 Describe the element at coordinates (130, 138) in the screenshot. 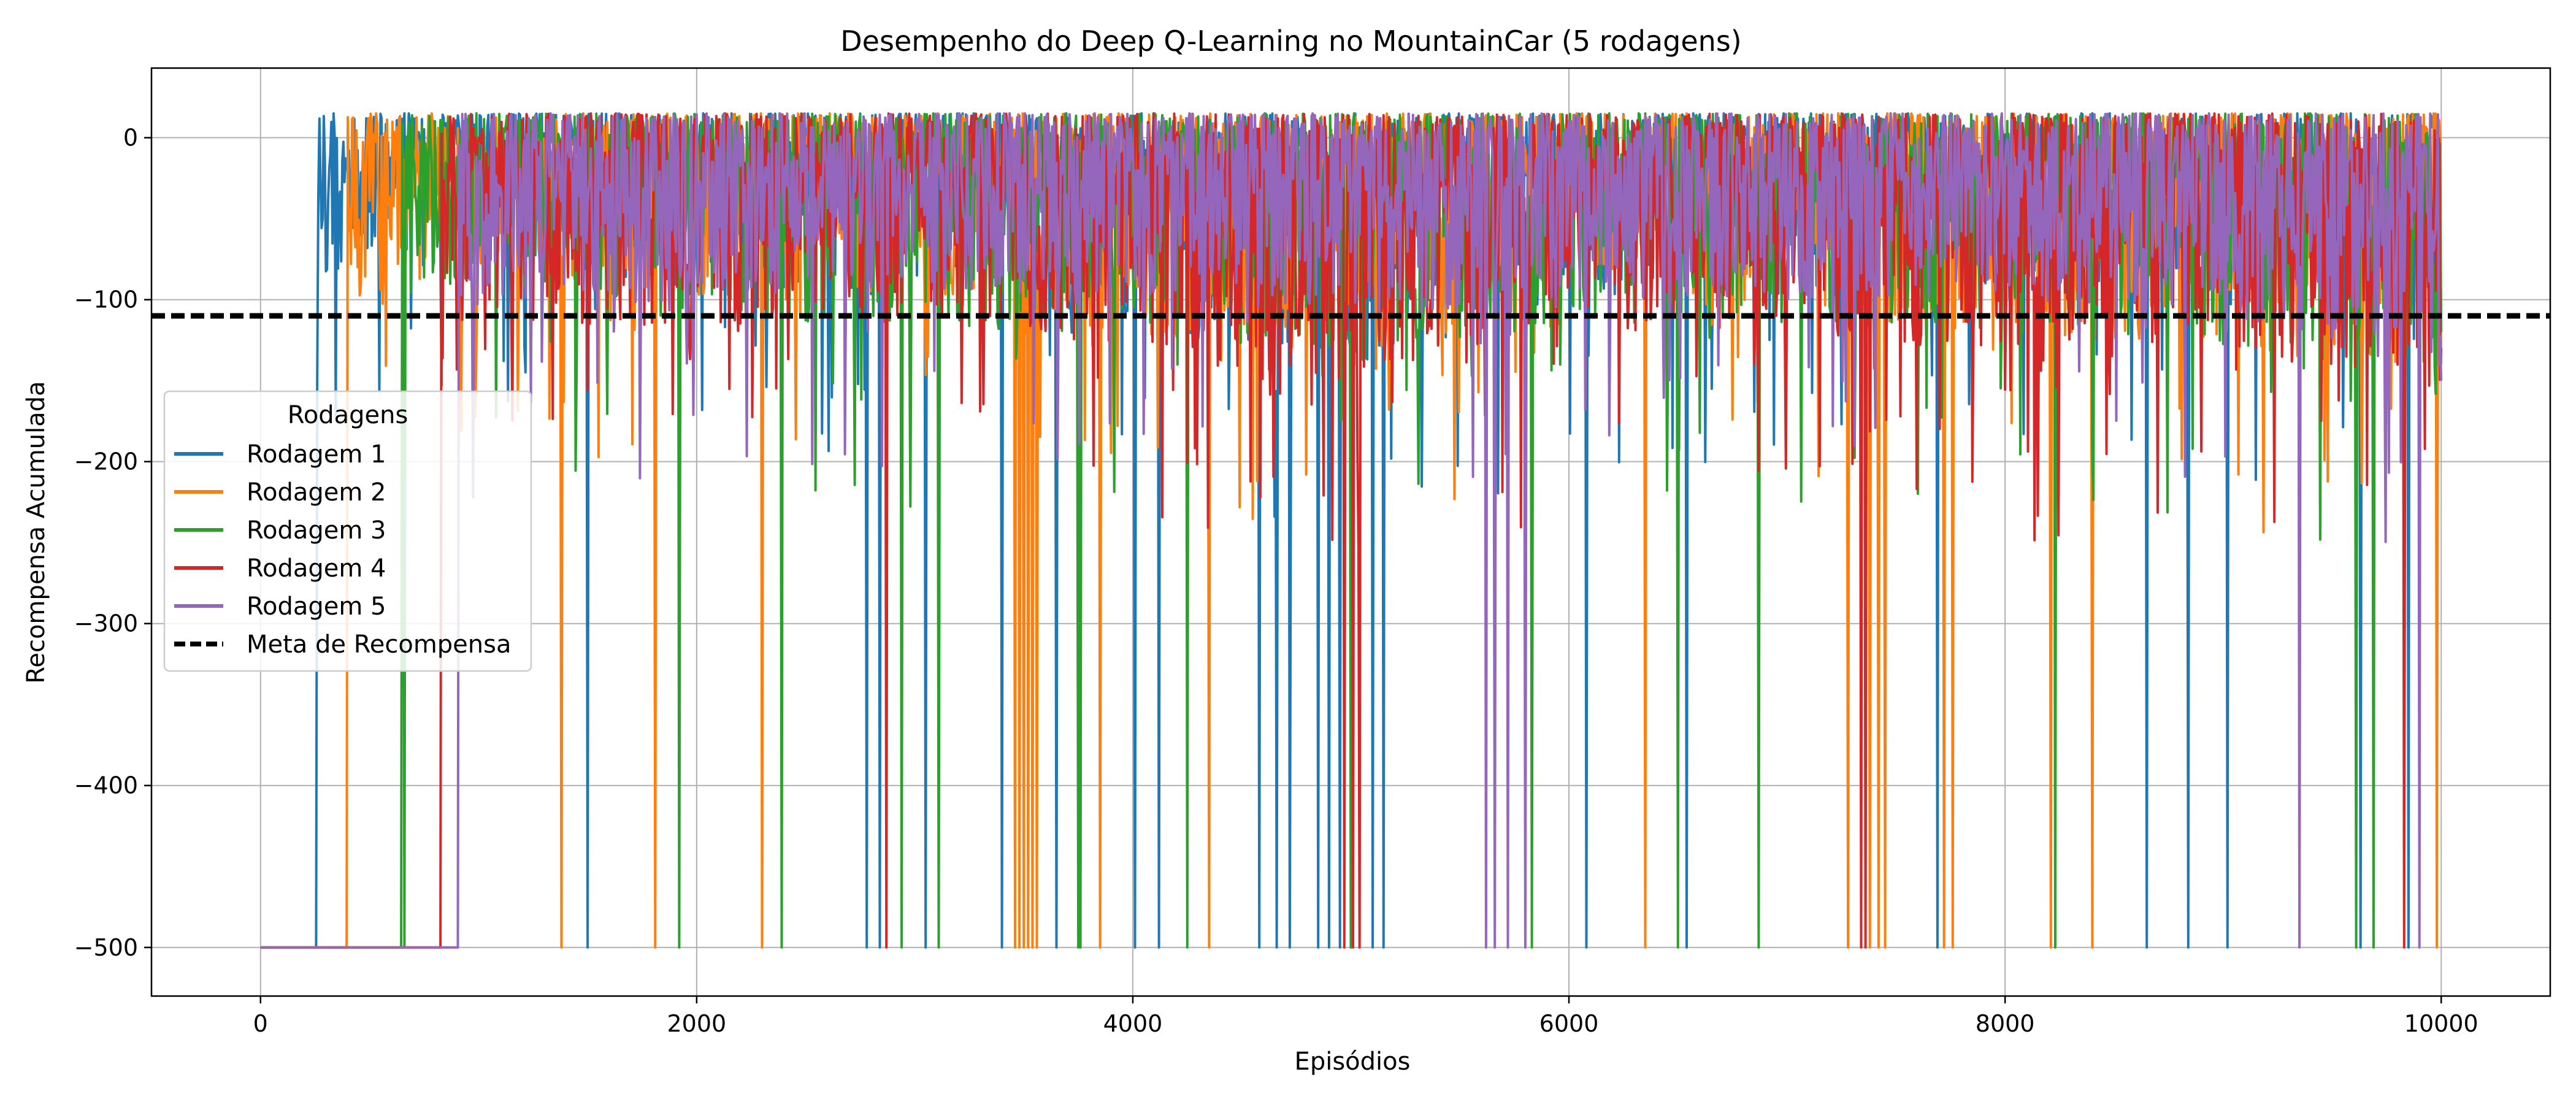

I see `y-tick-label: 0` at that location.